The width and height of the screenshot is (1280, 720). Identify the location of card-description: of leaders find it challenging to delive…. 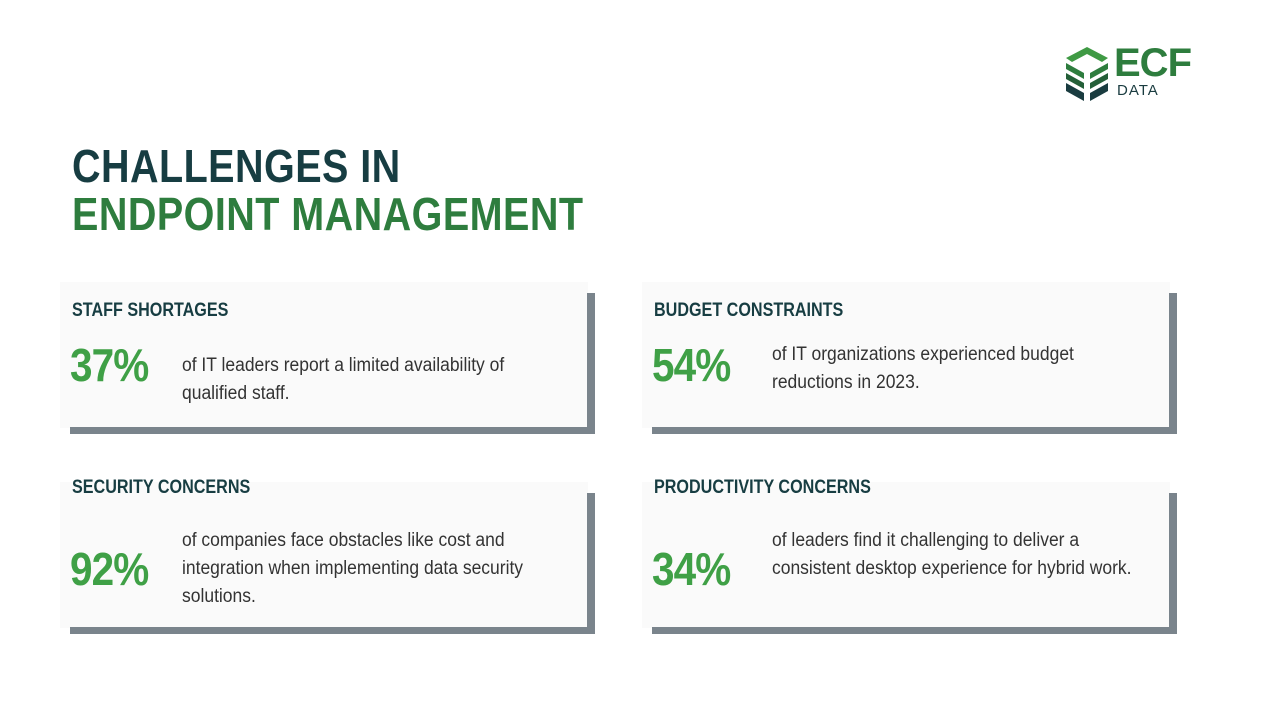
(952, 554).